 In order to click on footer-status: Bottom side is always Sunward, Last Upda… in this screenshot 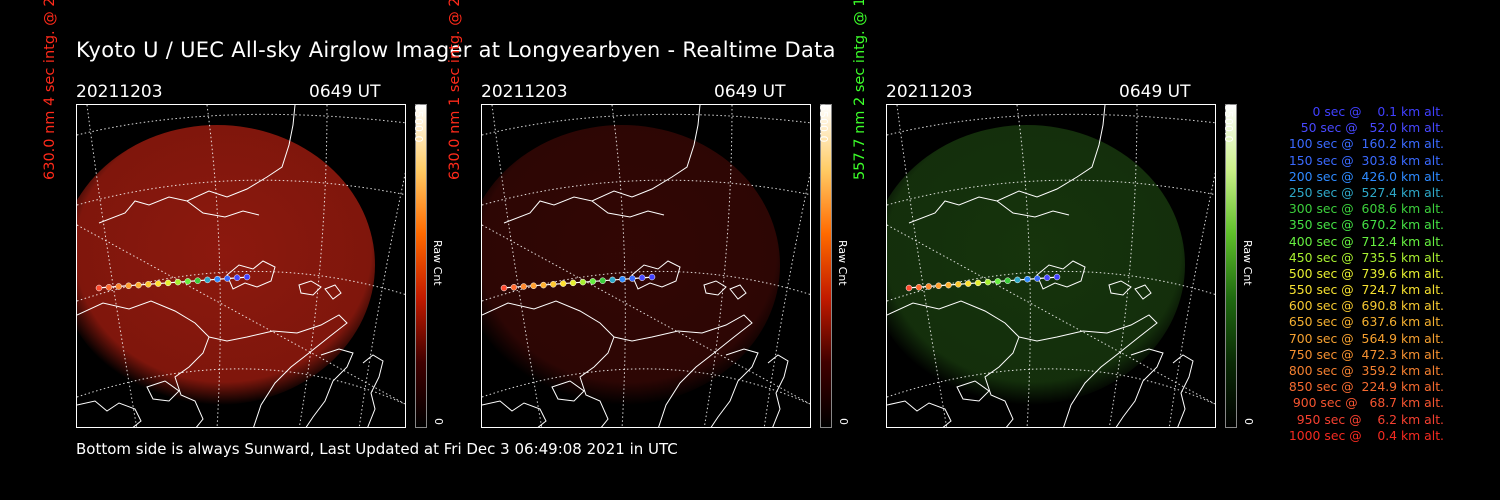, I will do `click(377, 449)`.